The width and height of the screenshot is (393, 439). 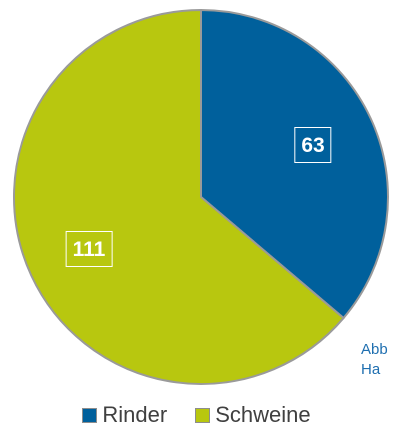 What do you see at coordinates (90, 415) in the screenshot?
I see `legend-swatch-rinder` at bounding box center [90, 415].